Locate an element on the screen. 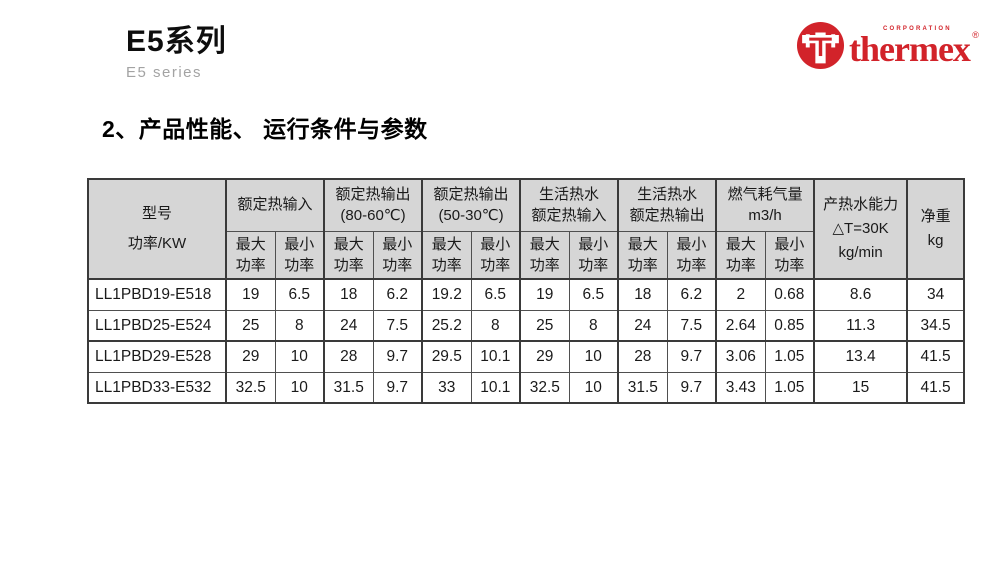 This screenshot has height=562, width=1000. page-subtitle: E5 series is located at coordinates (164, 72).